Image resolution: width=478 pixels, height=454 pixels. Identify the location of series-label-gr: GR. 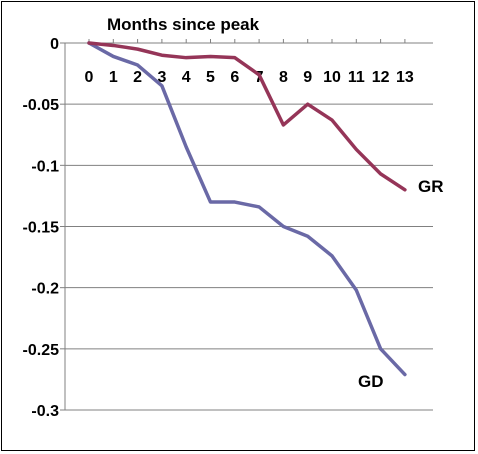
(431, 186).